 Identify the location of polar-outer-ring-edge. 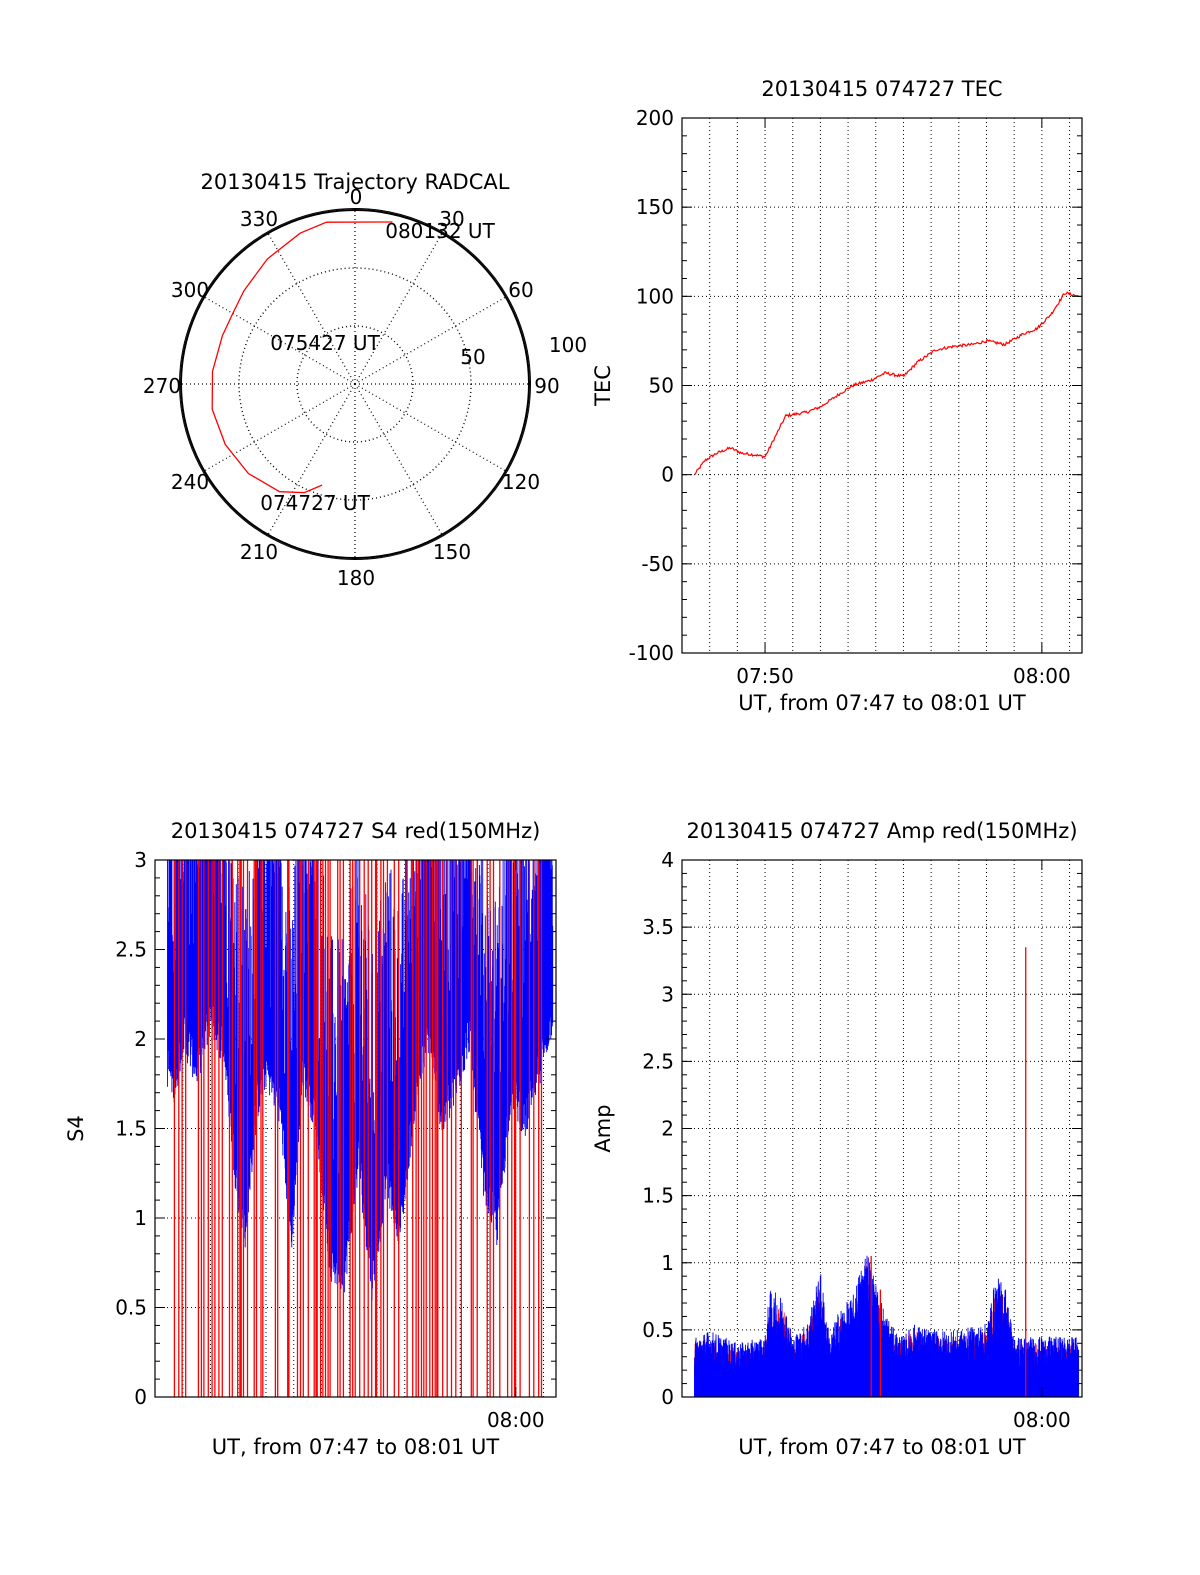
(355, 384).